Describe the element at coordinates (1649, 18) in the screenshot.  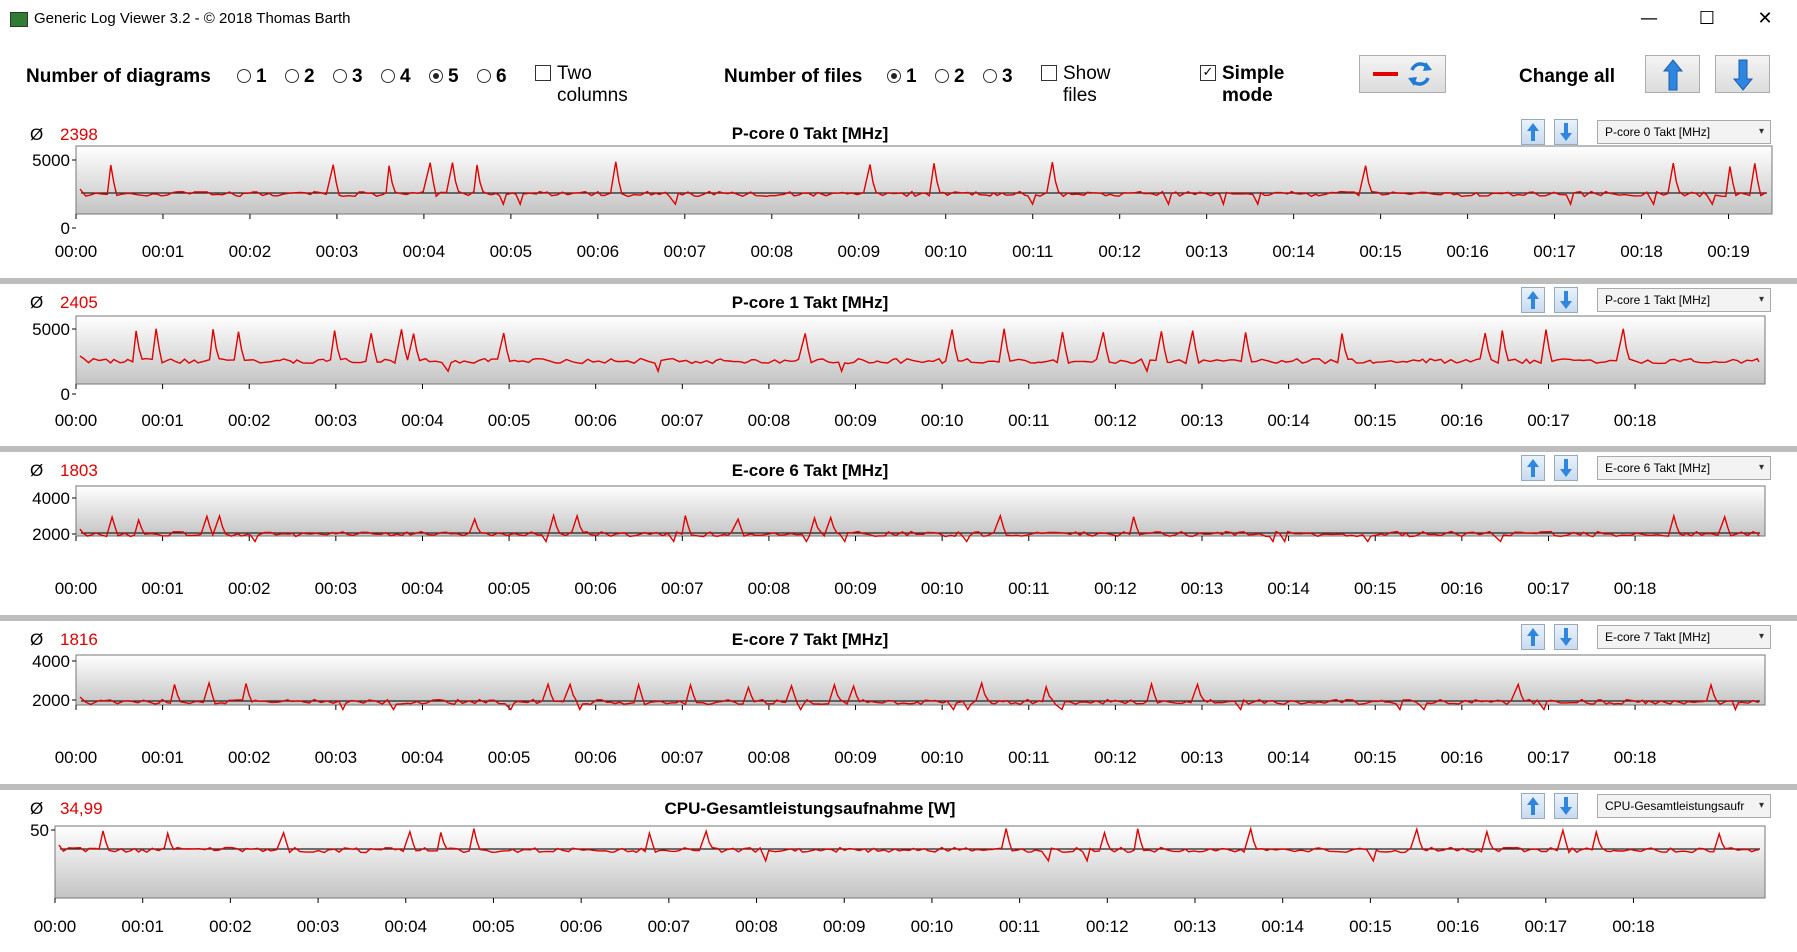
I see `minimize-button: —` at that location.